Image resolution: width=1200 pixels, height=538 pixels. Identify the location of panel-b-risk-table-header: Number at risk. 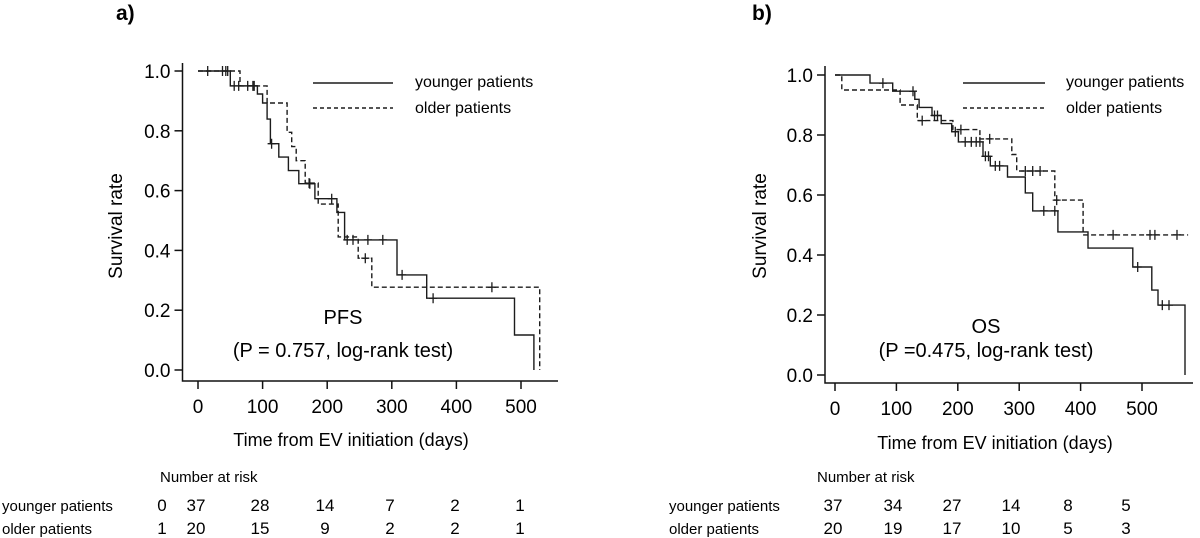
(866, 477).